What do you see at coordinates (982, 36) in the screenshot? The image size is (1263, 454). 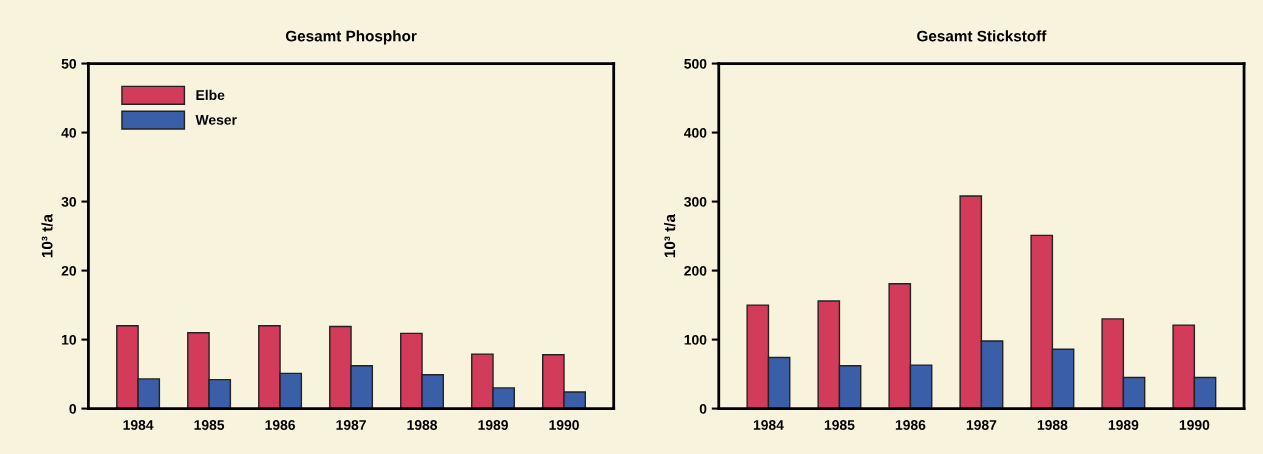 I see `chart-title: Gesamt Stickstoff` at bounding box center [982, 36].